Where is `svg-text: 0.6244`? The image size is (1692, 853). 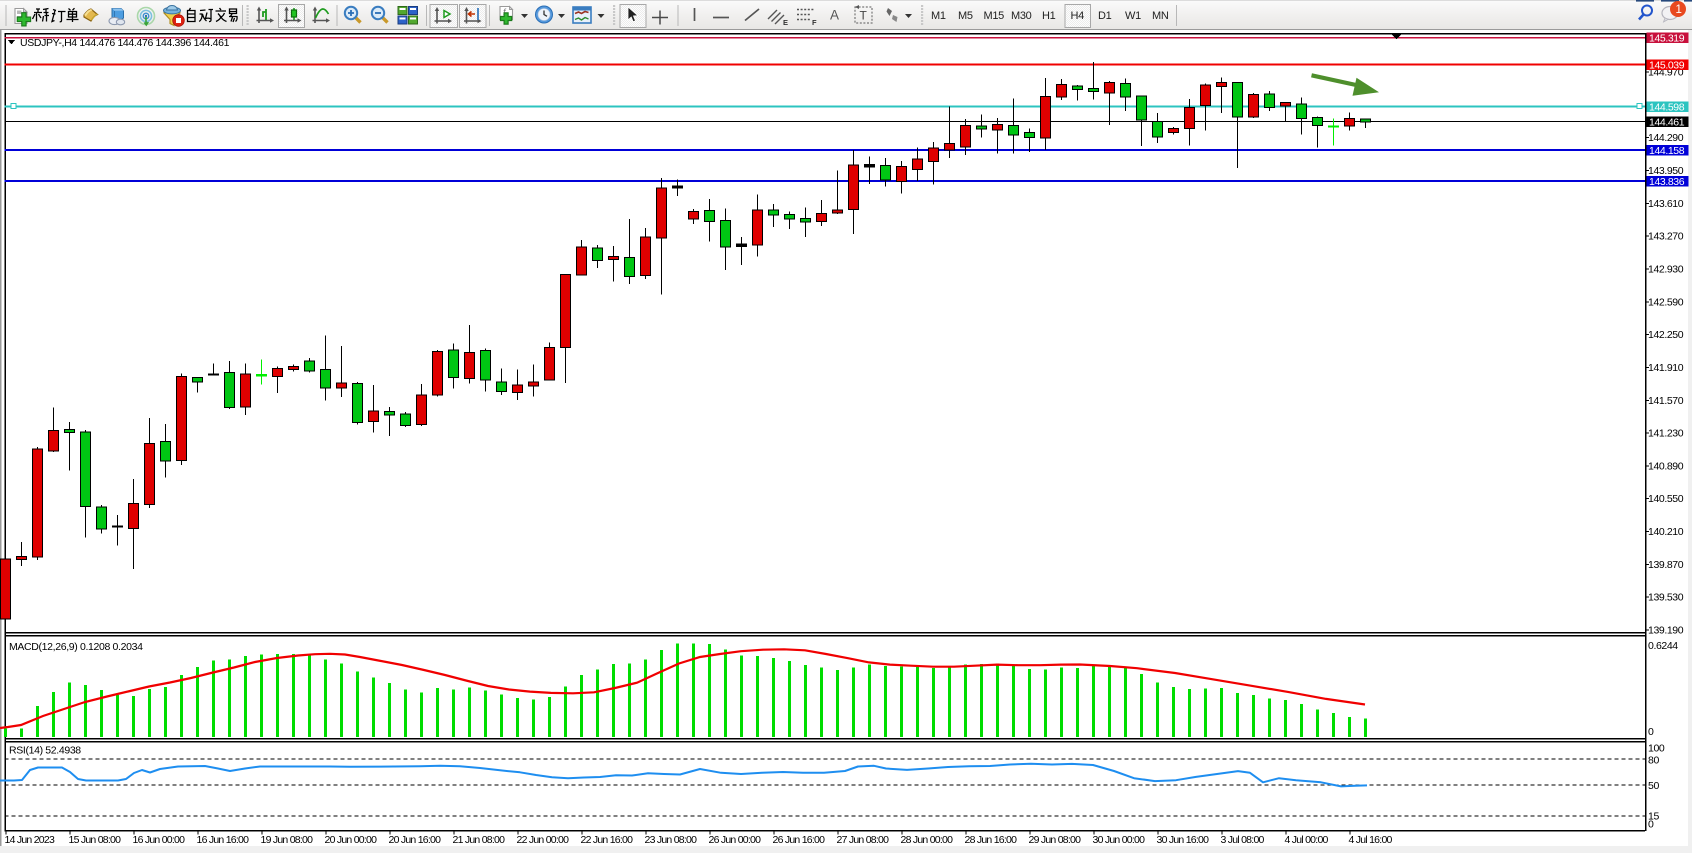 svg-text: 0.6244 is located at coordinates (1663, 646).